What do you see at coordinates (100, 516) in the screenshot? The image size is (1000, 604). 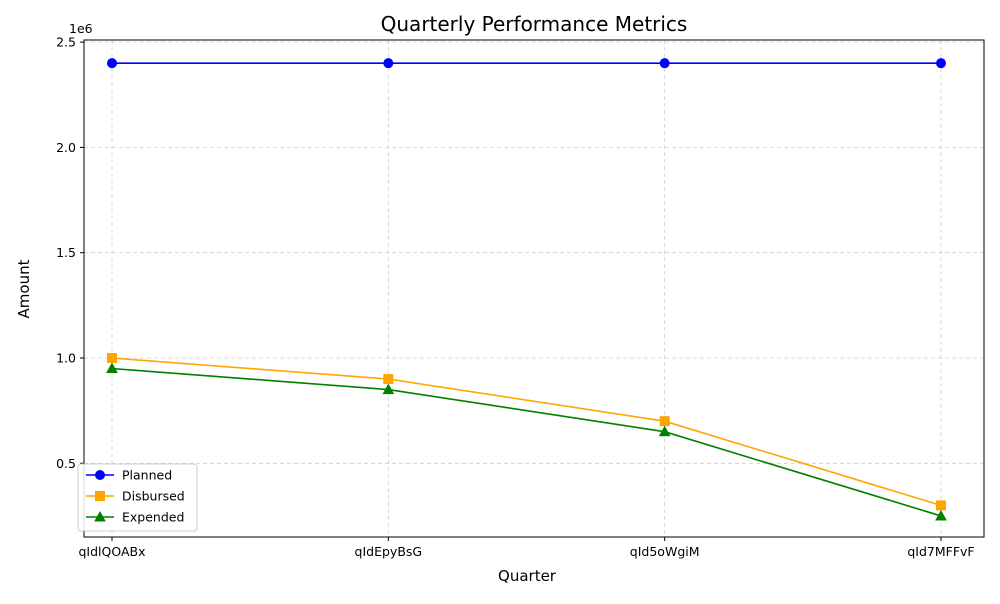 I see `expended-legend-marker` at bounding box center [100, 516].